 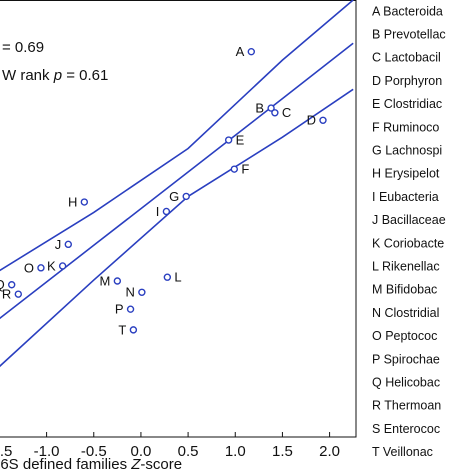 What do you see at coordinates (6, 294) in the screenshot?
I see `point-label: R` at bounding box center [6, 294].